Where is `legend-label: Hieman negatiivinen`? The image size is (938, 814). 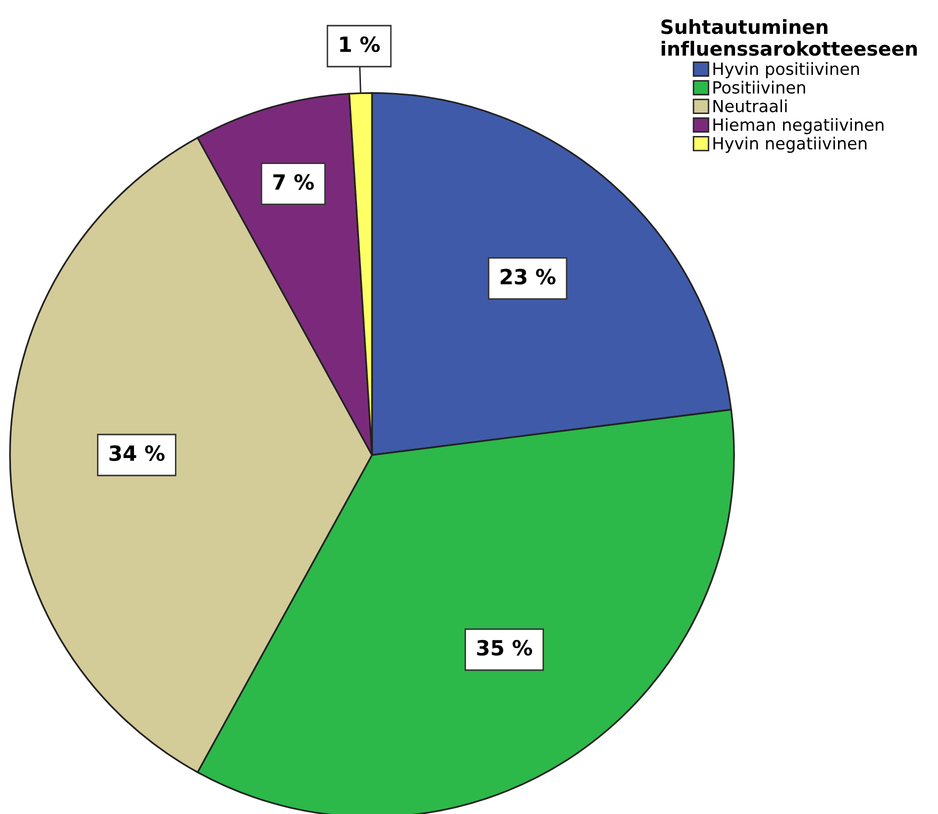
legend-label: Hieman negatiivinen is located at coordinates (798, 126).